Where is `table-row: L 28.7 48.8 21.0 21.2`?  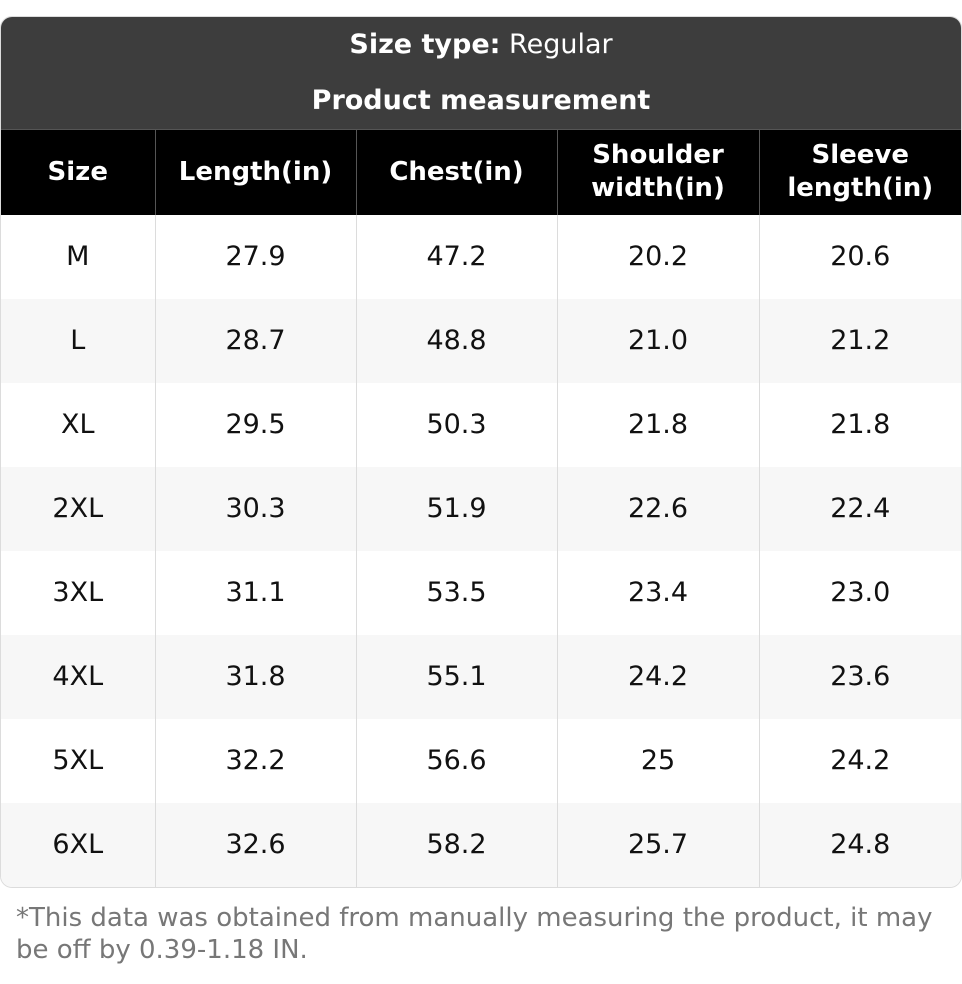
table-row: L 28.7 48.8 21.0 21.2 is located at coordinates (481, 340).